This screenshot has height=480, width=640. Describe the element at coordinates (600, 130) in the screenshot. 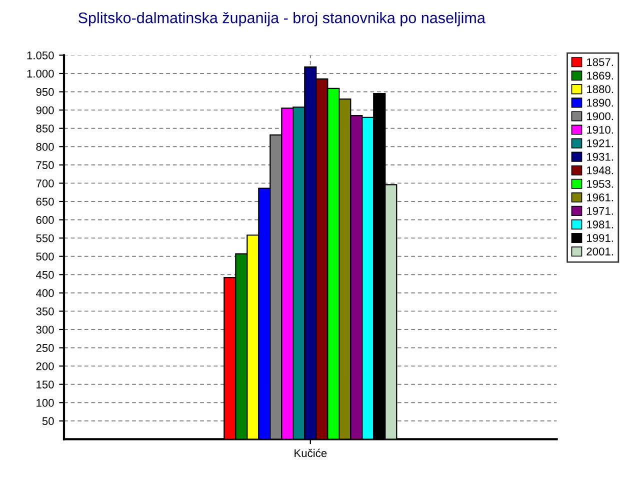

I see `legend-label: 1910.` at that location.